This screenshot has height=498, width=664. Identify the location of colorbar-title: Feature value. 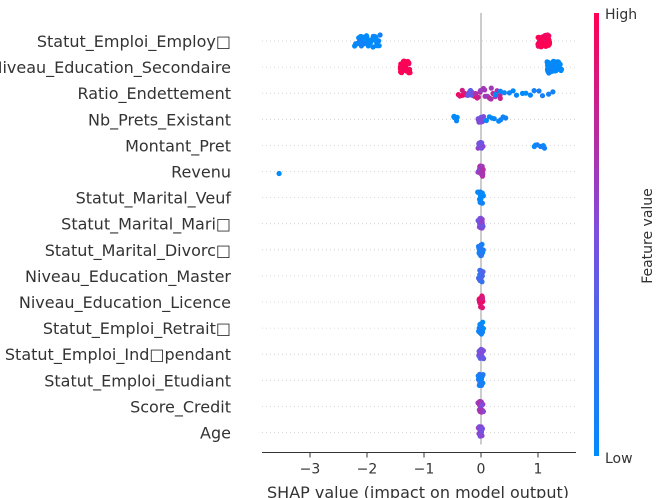
(648, 236).